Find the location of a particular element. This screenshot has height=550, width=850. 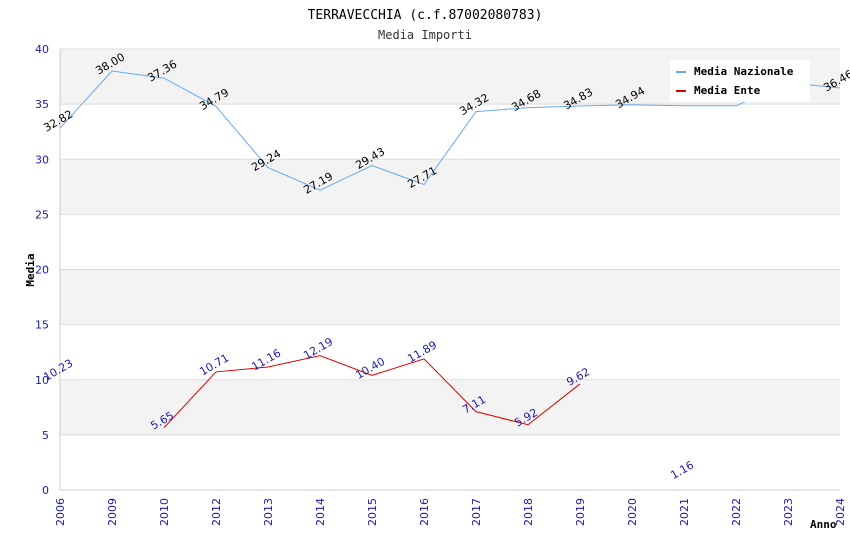

x-tick-label: 2018 is located at coordinates (528, 512).